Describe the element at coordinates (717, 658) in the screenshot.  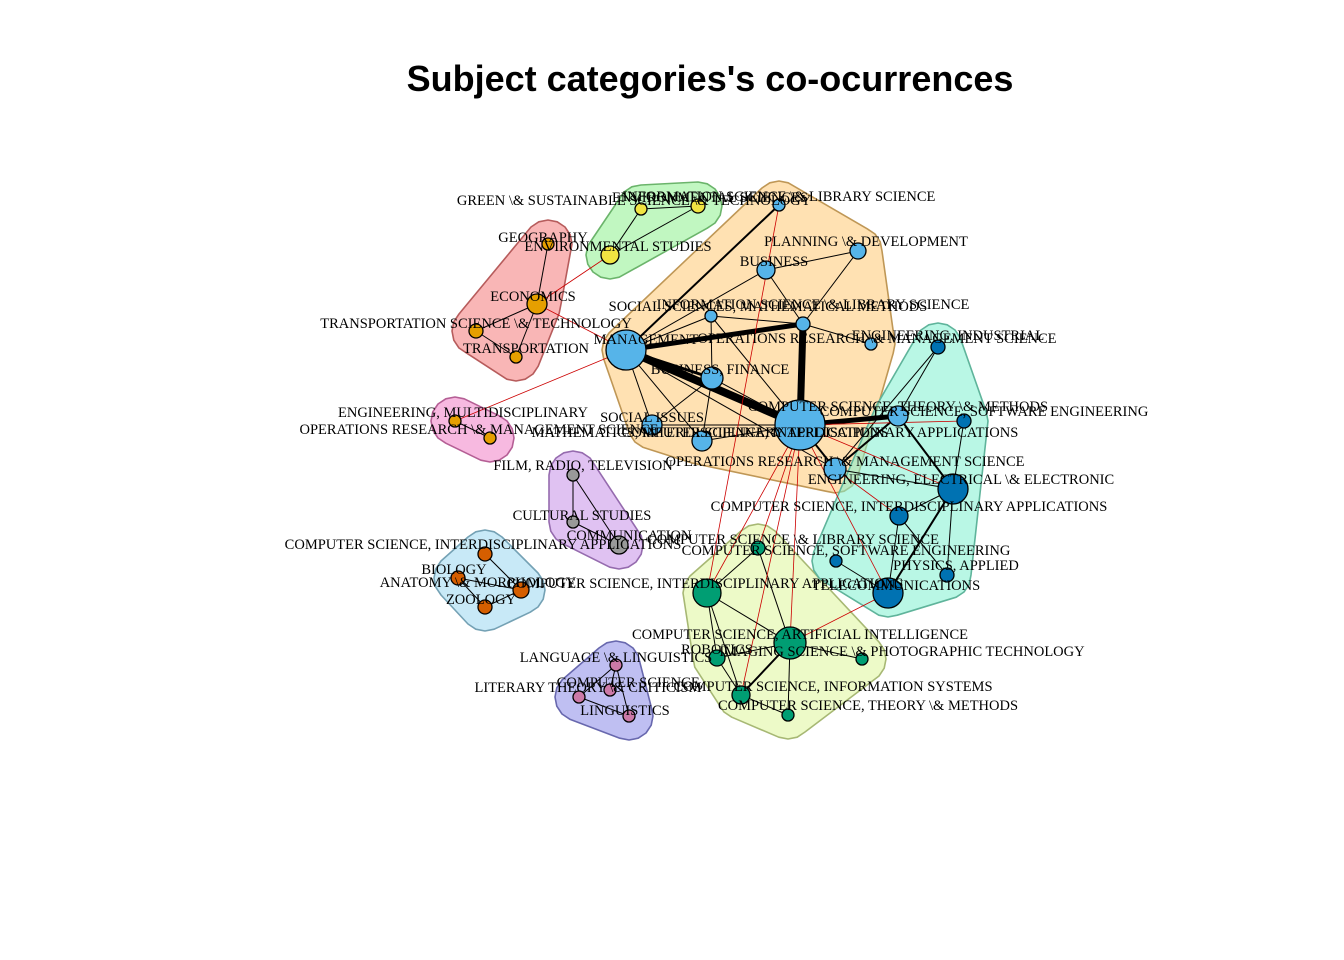
I see `node-robotics` at that location.